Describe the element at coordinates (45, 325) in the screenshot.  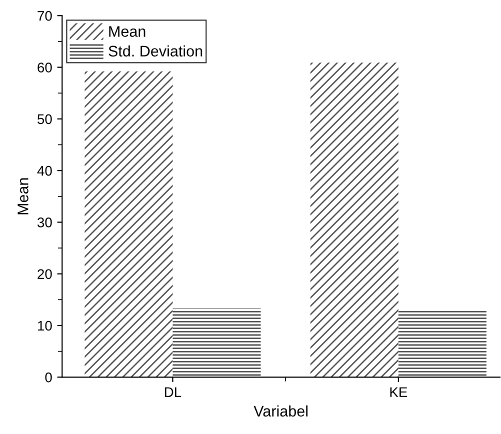
I see `y-tick-label: 10` at that location.